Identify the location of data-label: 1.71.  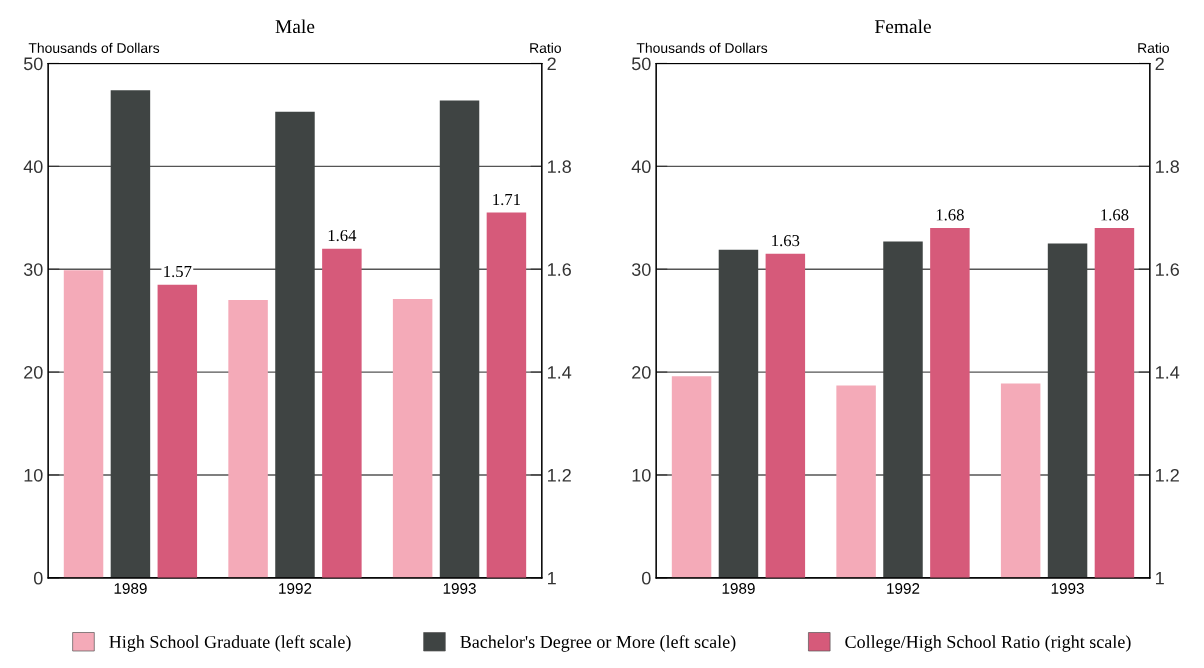
(507, 199).